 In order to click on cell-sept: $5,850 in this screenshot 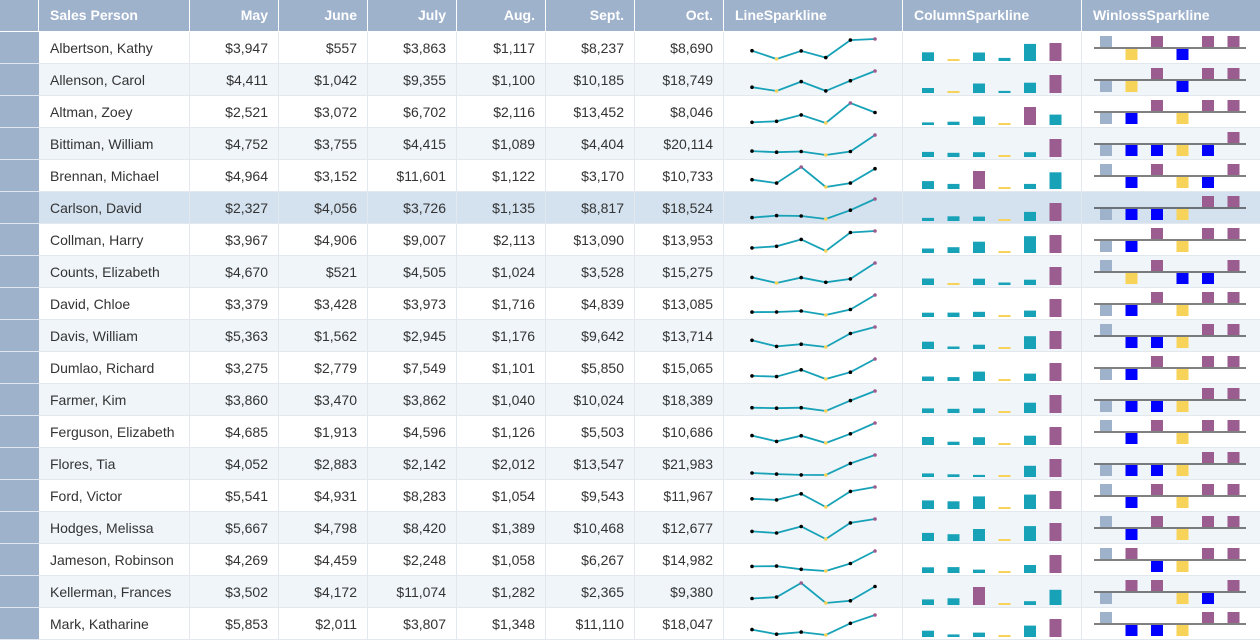, I will do `click(590, 368)`.